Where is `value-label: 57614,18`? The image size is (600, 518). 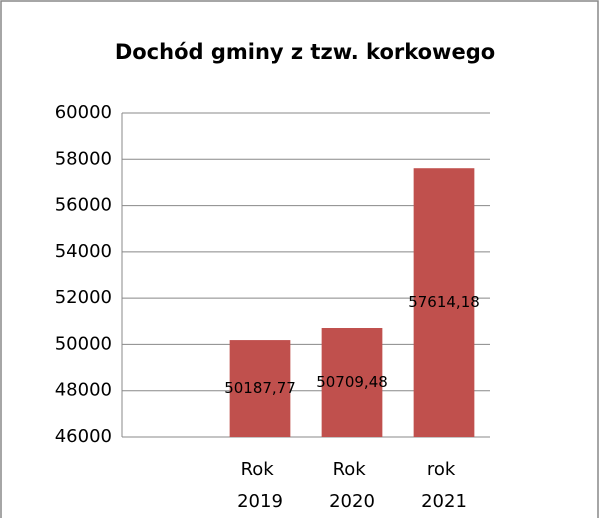
value-label: 57614,18 is located at coordinates (444, 302).